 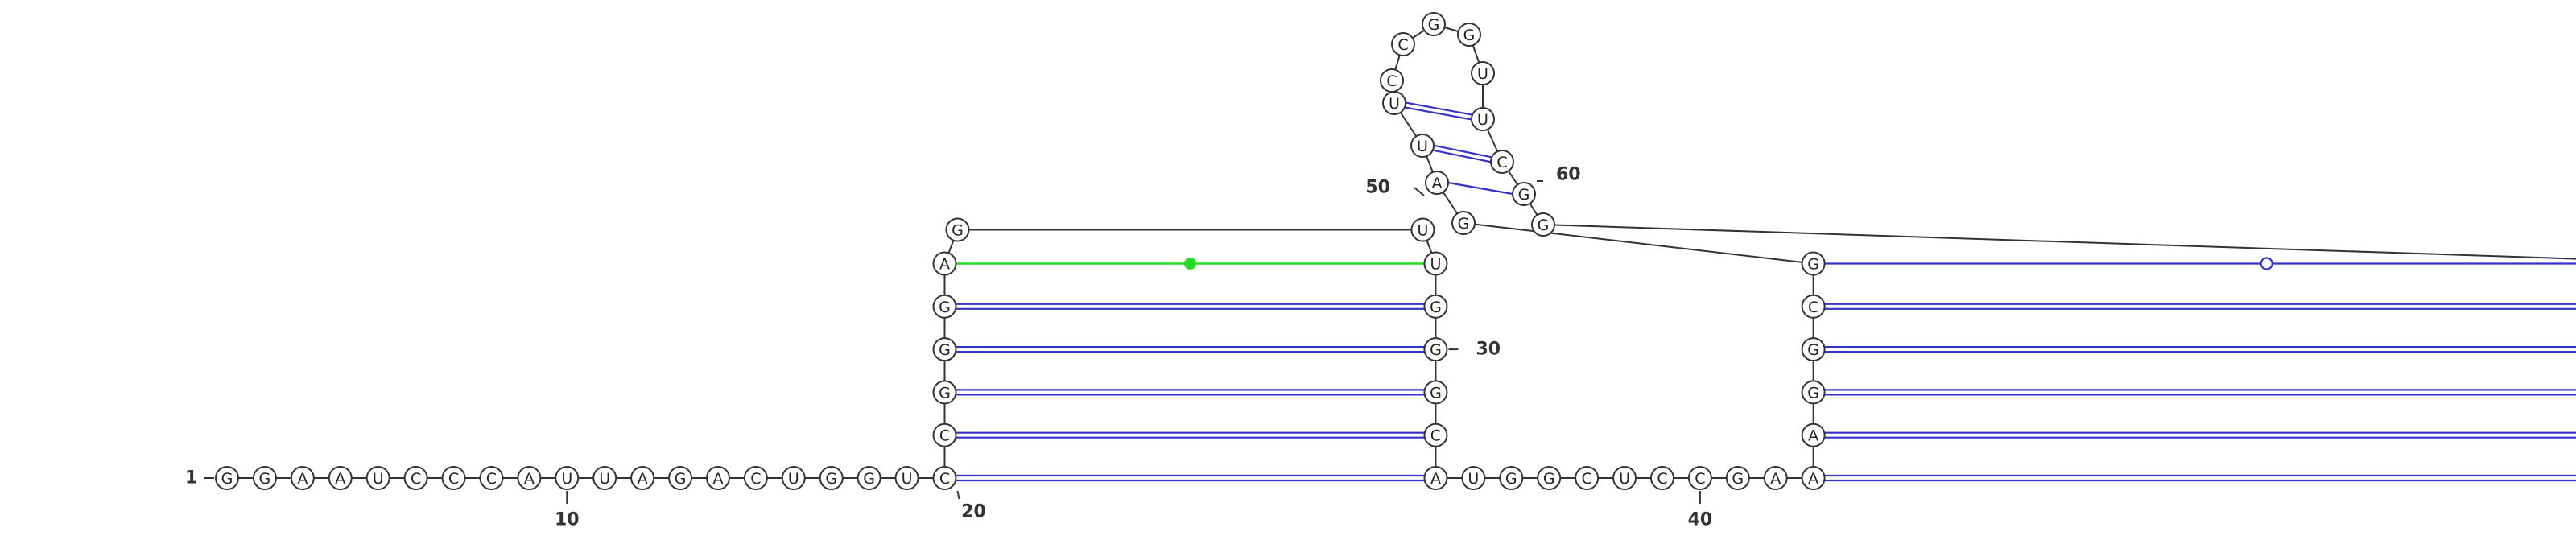 What do you see at coordinates (1511, 478) in the screenshot?
I see `nucleotide-35: G` at bounding box center [1511, 478].